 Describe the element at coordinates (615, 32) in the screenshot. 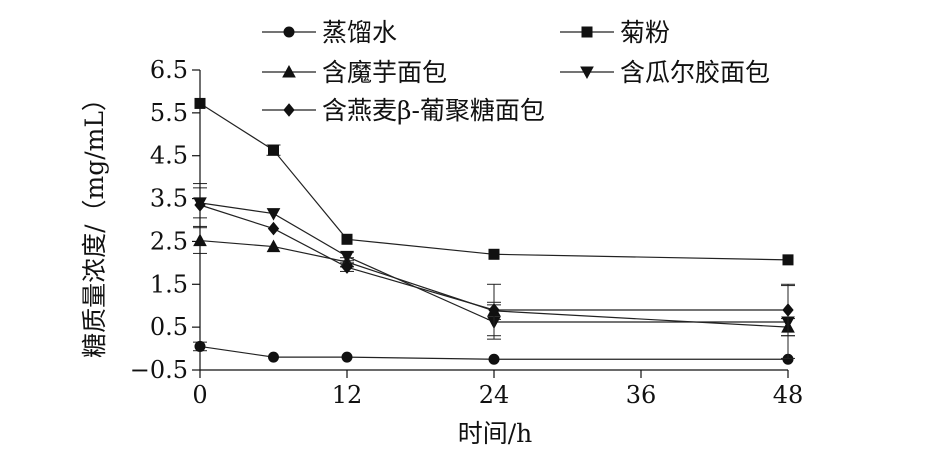

I see `legend-item: 菊粉` at that location.